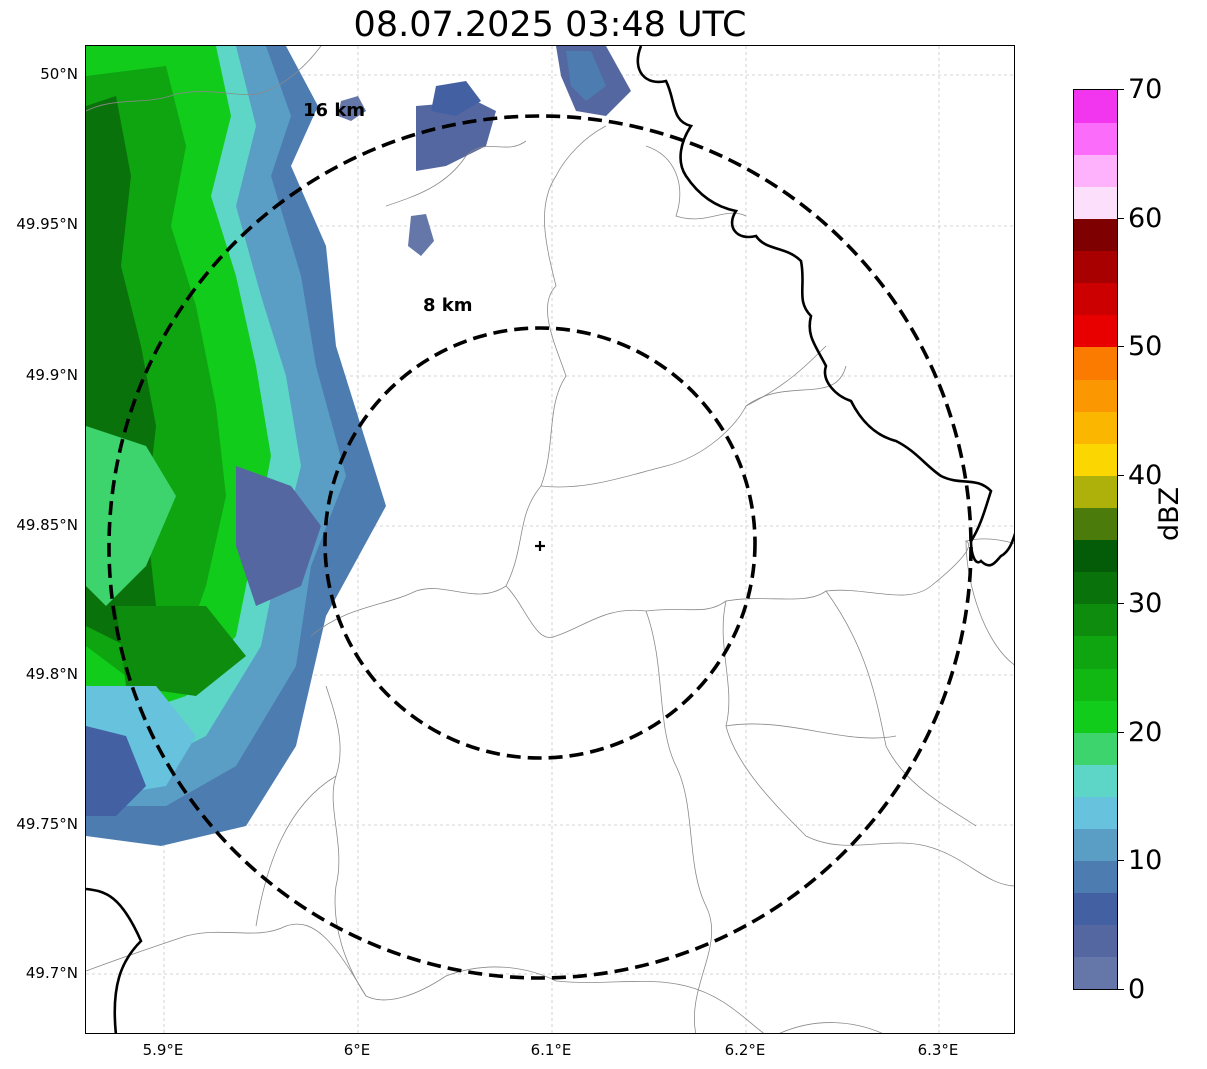 Image resolution: width=1207 pixels, height=1069 pixels. What do you see at coordinates (1145, 218) in the screenshot?
I see `colorbar-tick-label: 60` at bounding box center [1145, 218].